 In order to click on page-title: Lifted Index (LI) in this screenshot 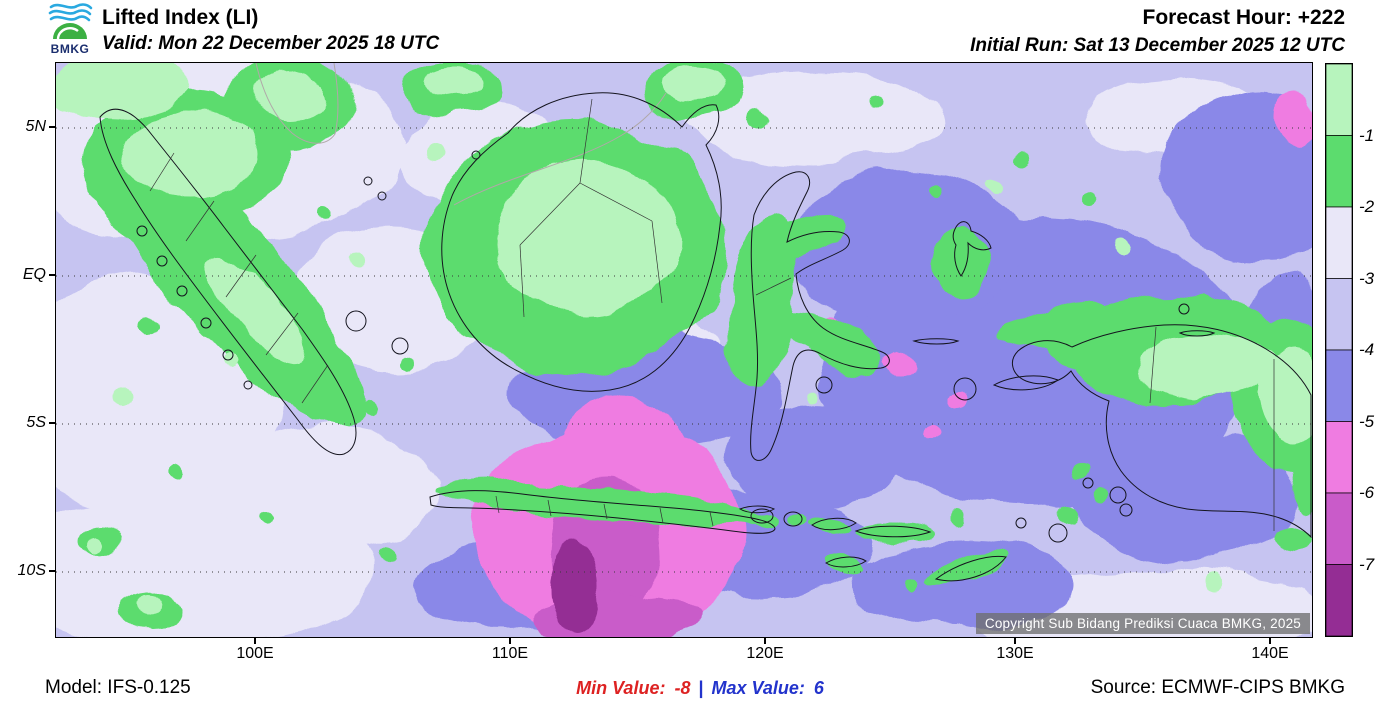, I will do `click(180, 17)`.